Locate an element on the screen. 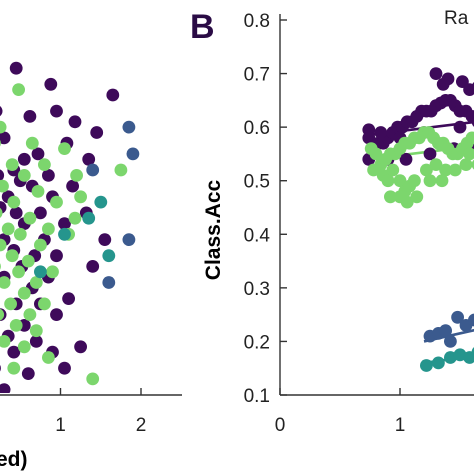  panel-letter-b: B is located at coordinates (202, 27).